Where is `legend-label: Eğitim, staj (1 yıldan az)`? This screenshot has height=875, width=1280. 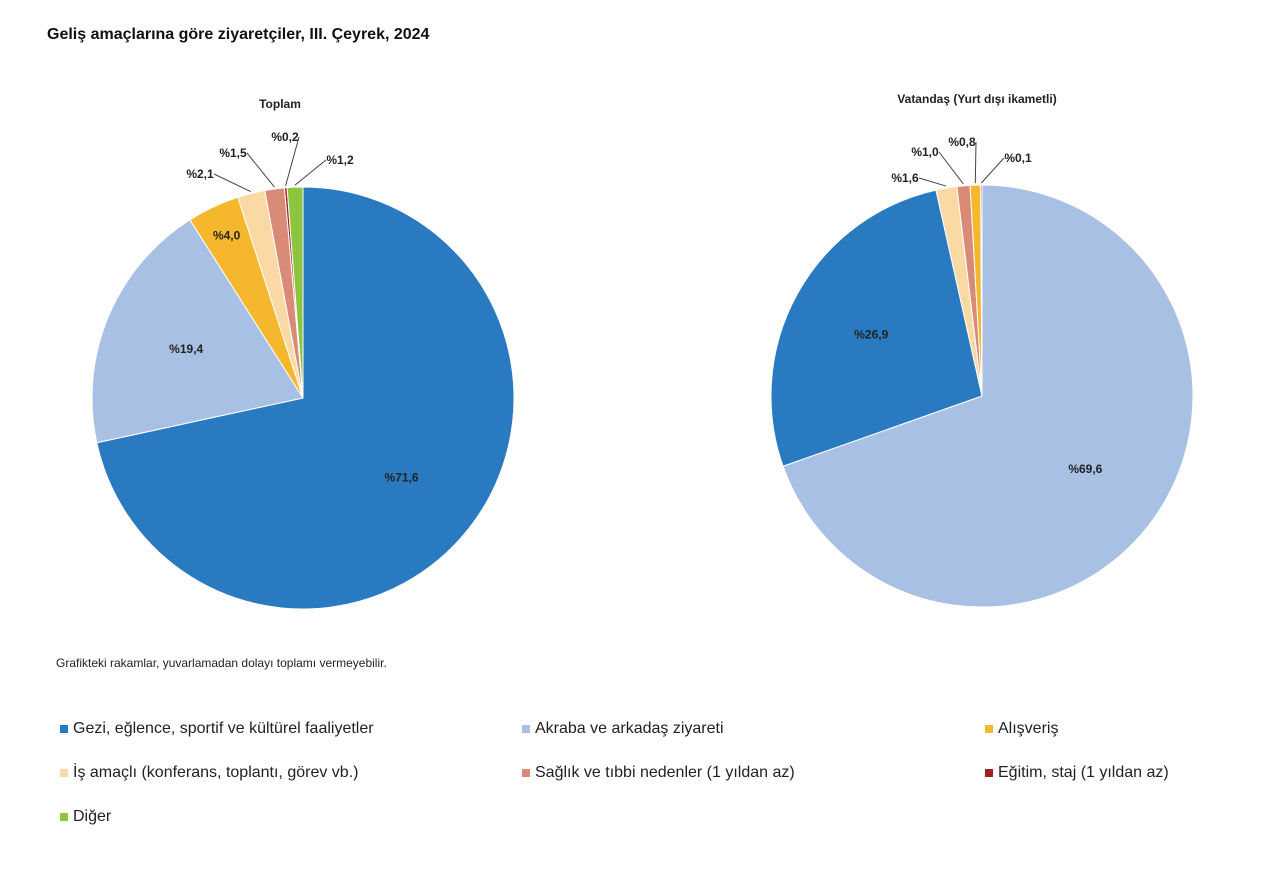 legend-label: Eğitim, staj (1 yıldan az) is located at coordinates (1083, 772).